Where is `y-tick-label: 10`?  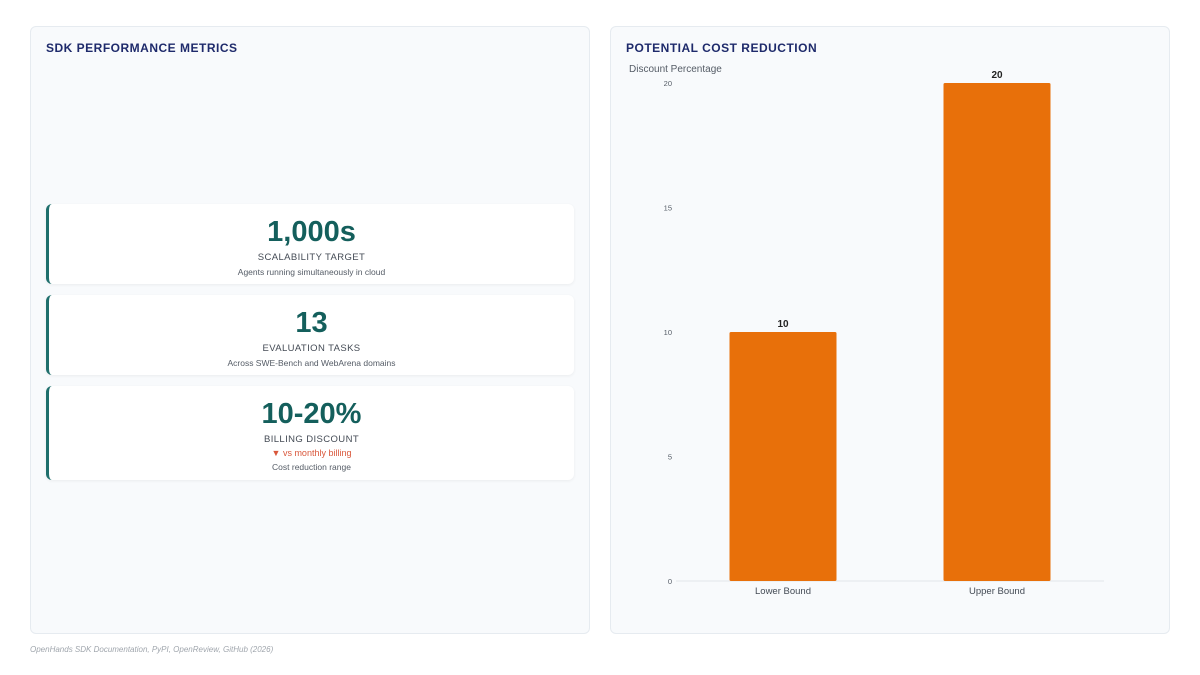 y-tick-label: 10 is located at coordinates (668, 332).